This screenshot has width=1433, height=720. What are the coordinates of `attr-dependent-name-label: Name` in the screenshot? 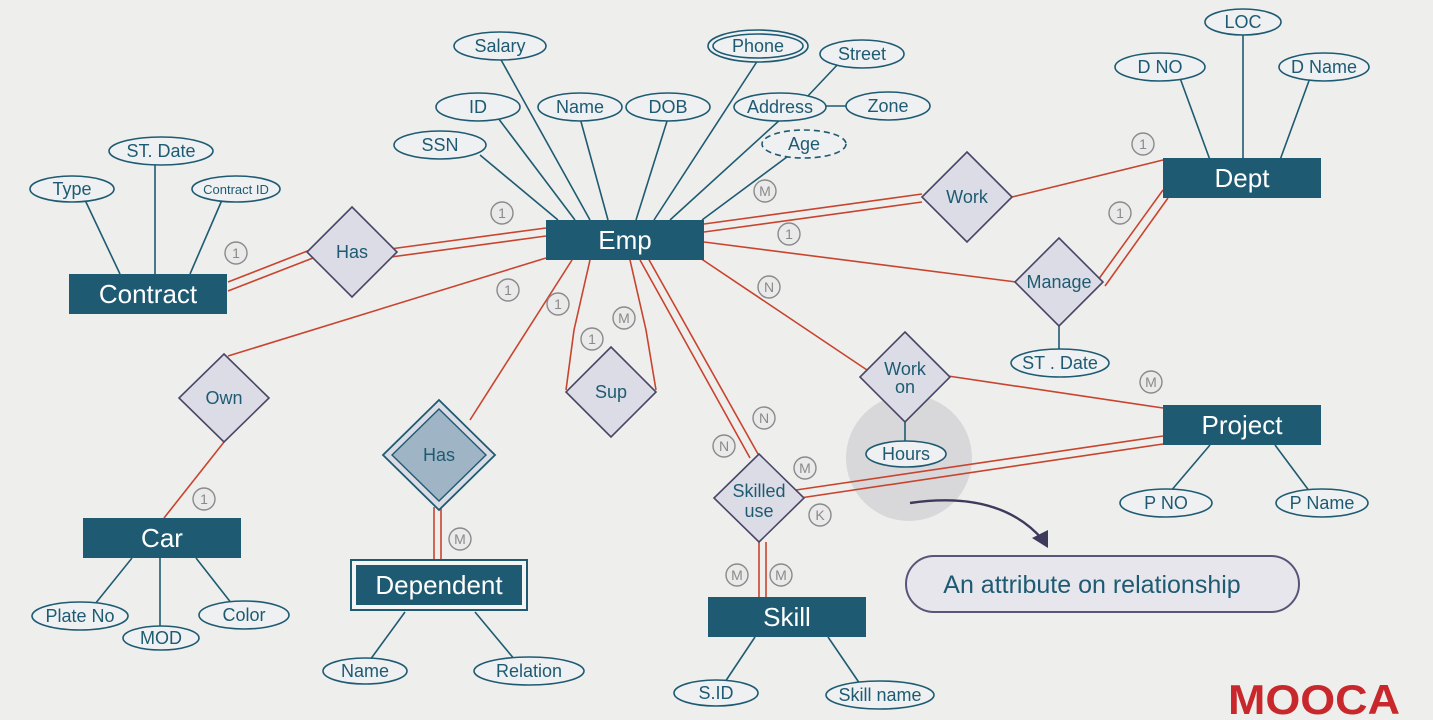 It's located at (365, 671).